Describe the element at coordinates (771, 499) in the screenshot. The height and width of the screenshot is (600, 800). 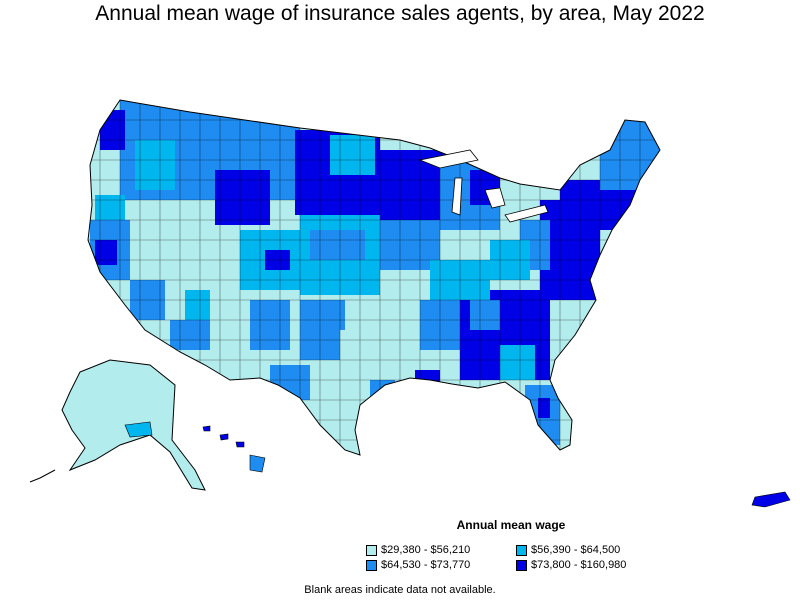
I see `puerto-rico` at that location.